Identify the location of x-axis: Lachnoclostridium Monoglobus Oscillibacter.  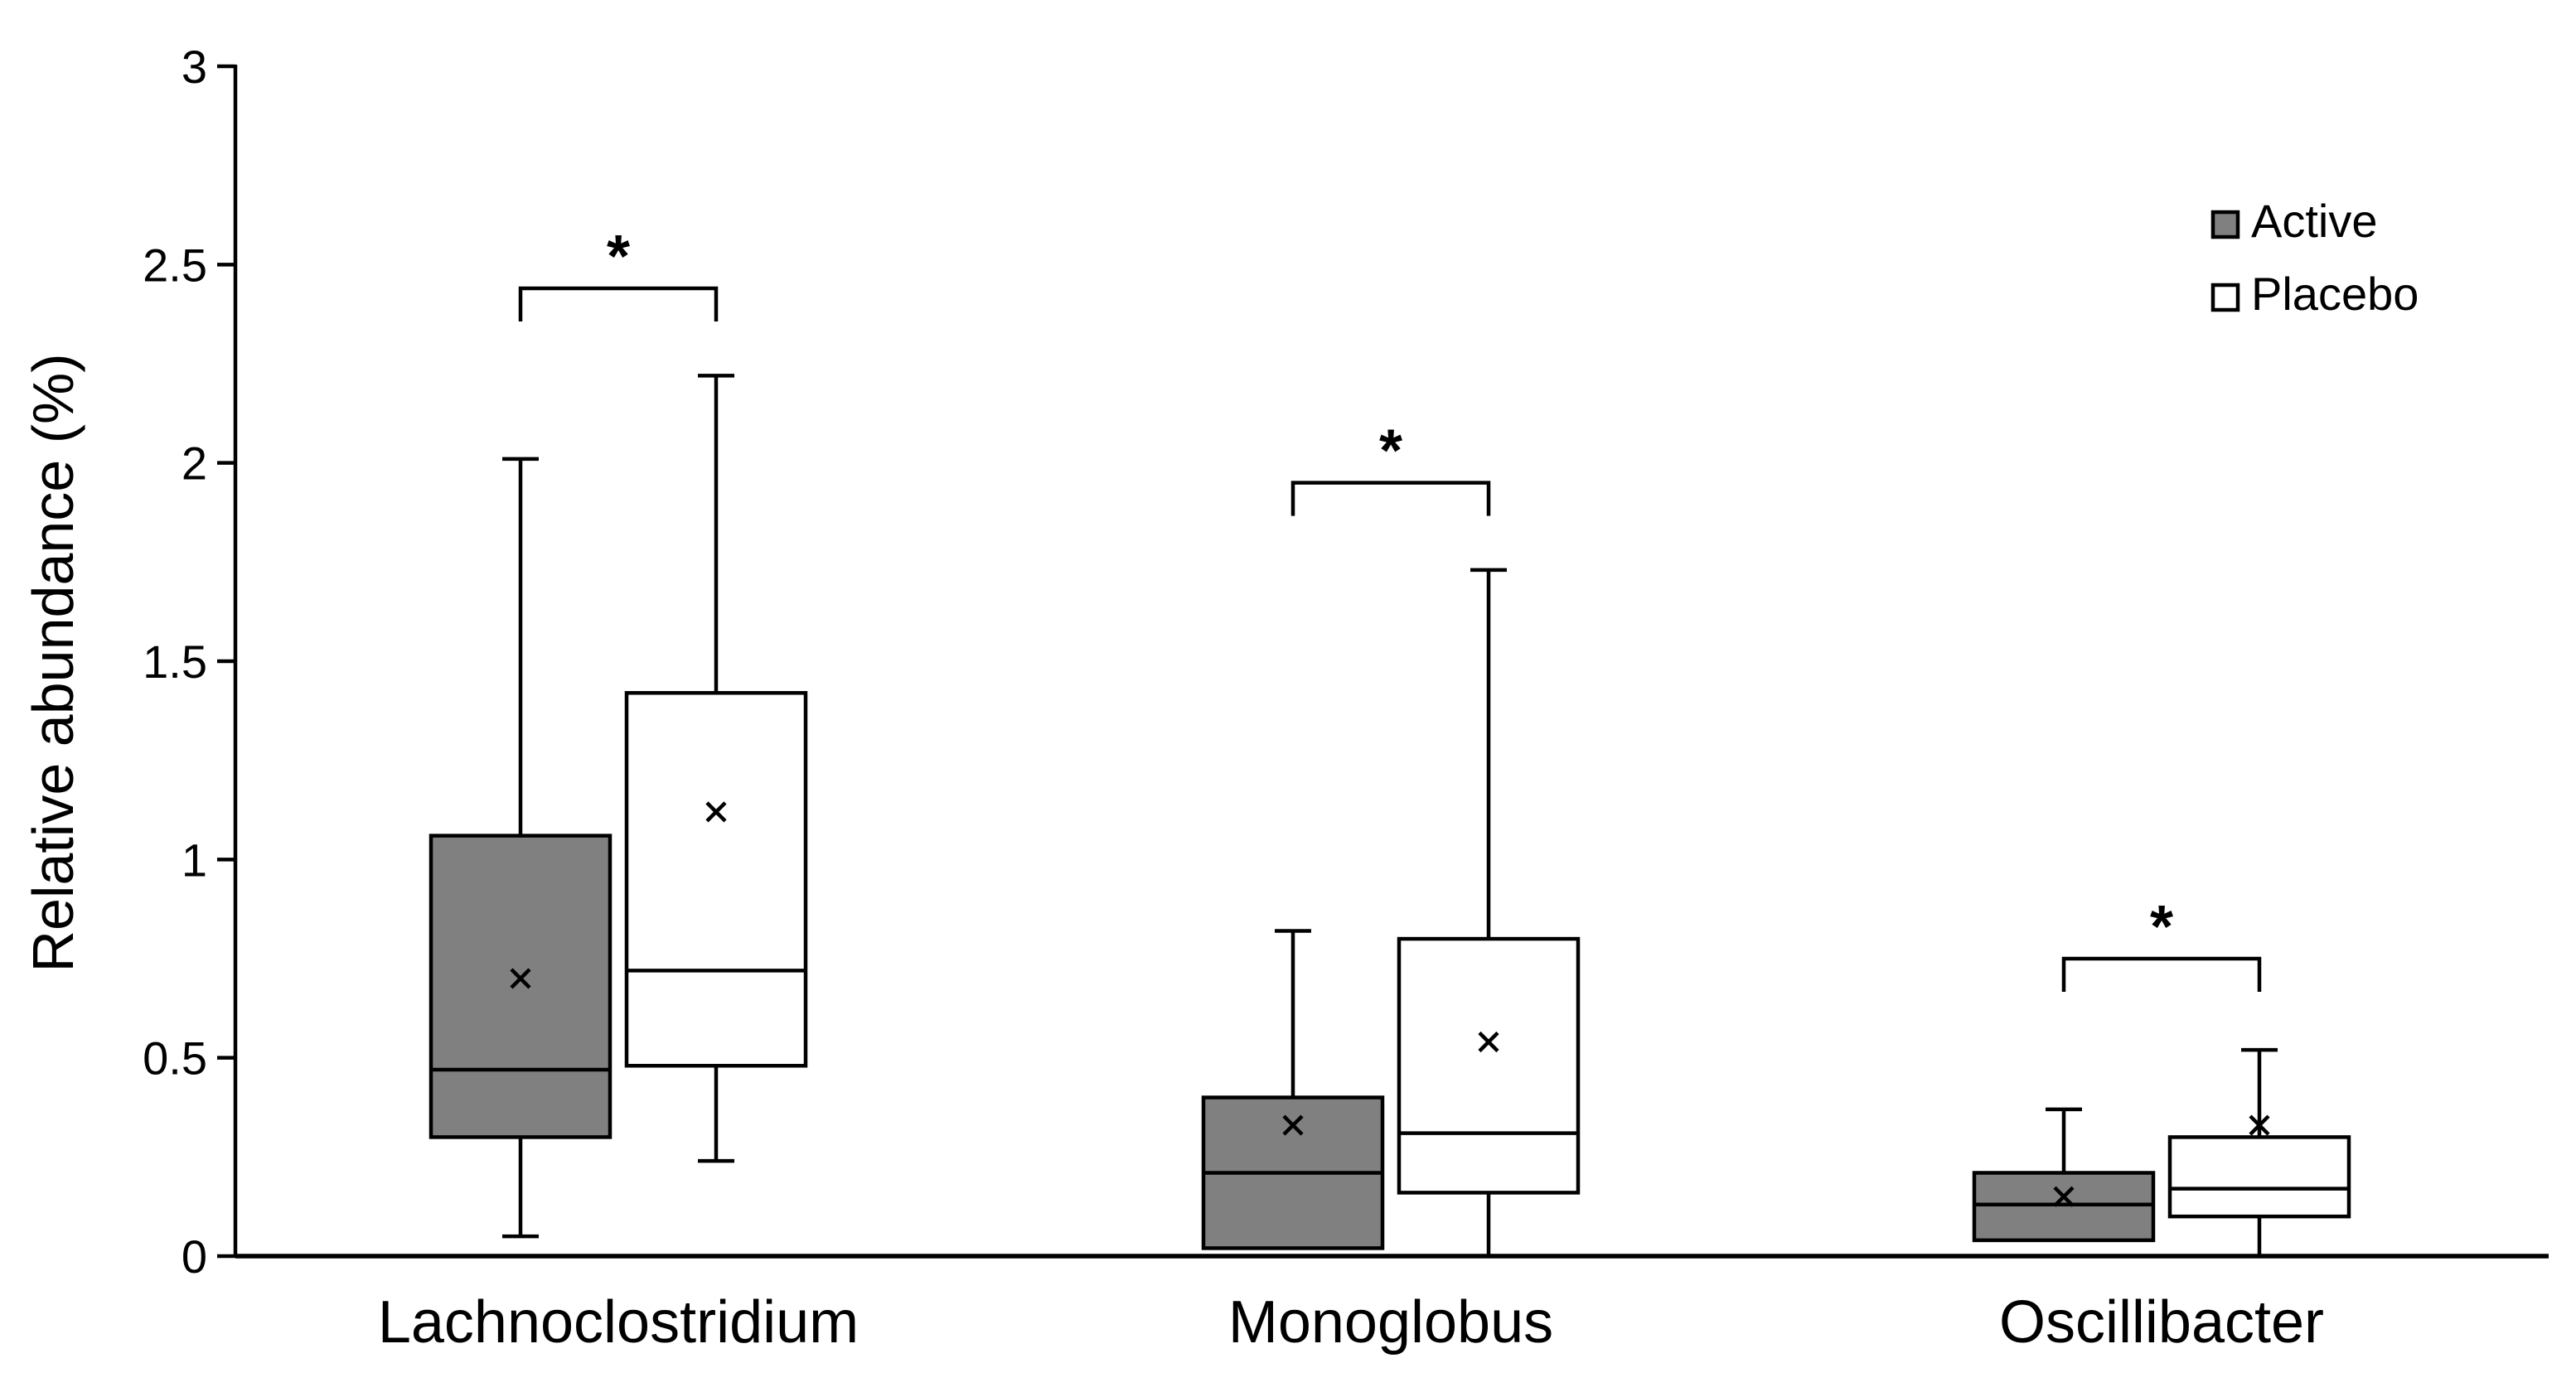
(1392, 1305).